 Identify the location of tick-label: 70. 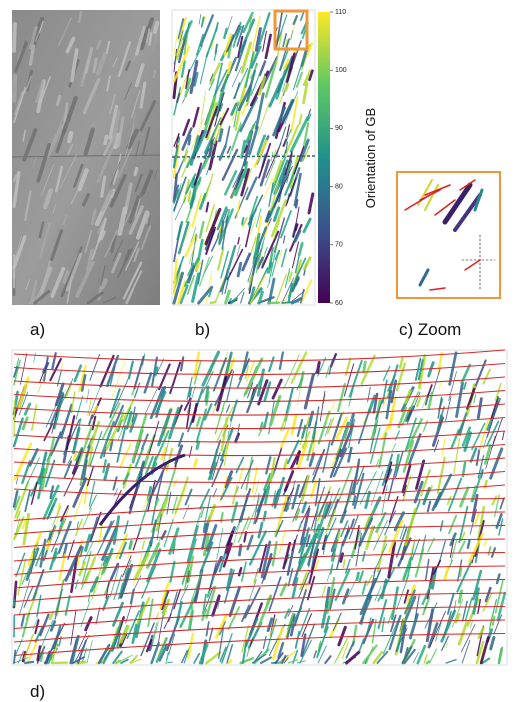
(339, 245).